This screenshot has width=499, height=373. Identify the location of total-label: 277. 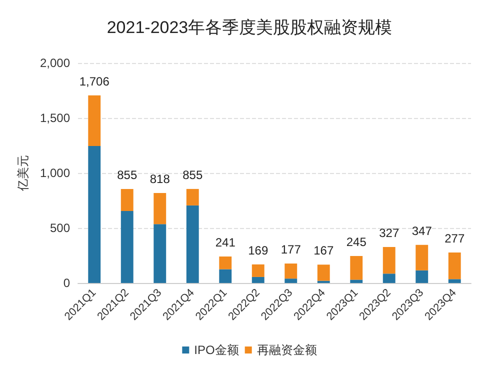
(454, 239).